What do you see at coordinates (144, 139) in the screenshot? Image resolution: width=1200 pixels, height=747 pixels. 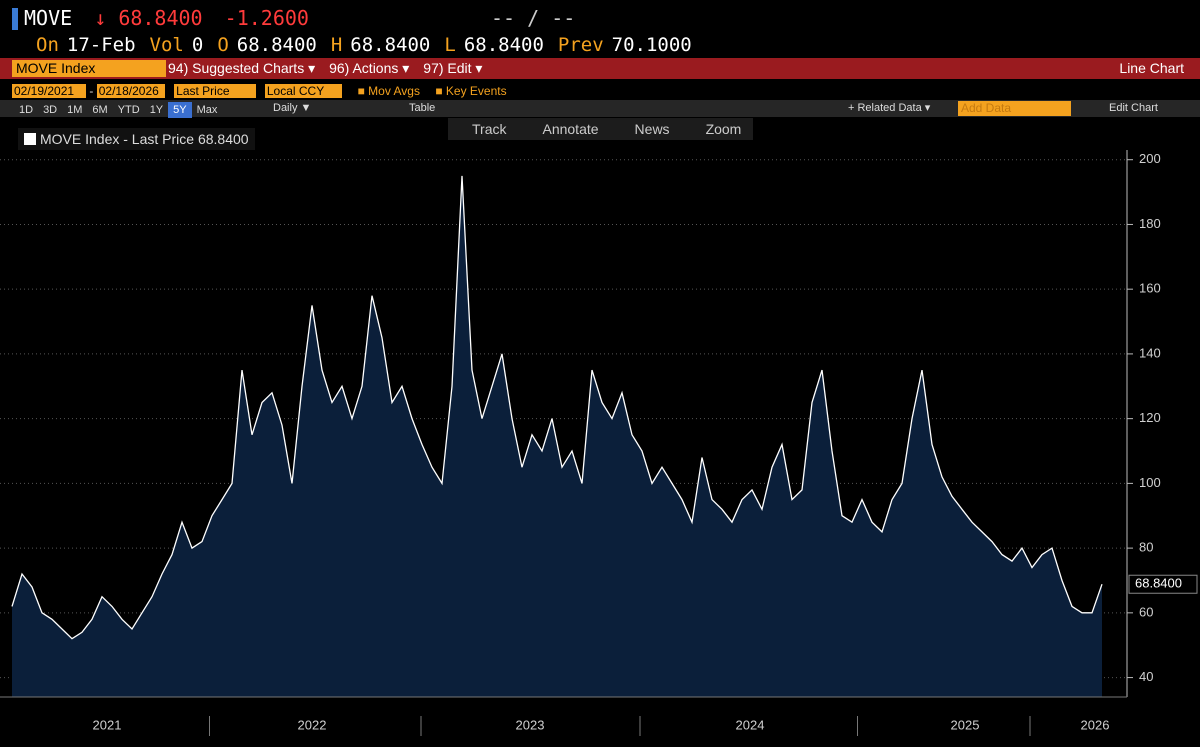 I see `legend-label: MOVE Index - Last Price 68.8400` at bounding box center [144, 139].